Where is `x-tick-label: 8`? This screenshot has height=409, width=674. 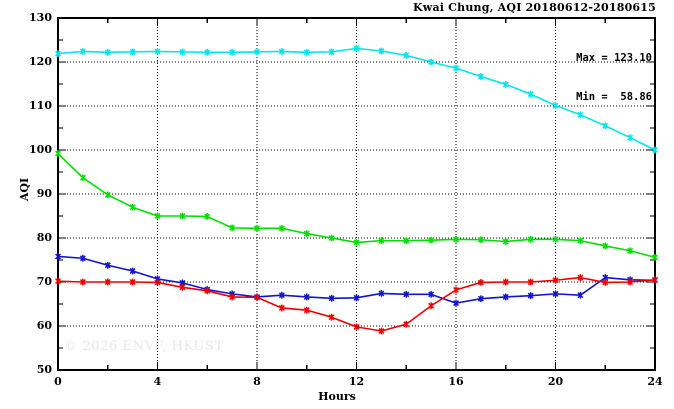 x-tick-label: 8 is located at coordinates (257, 381).